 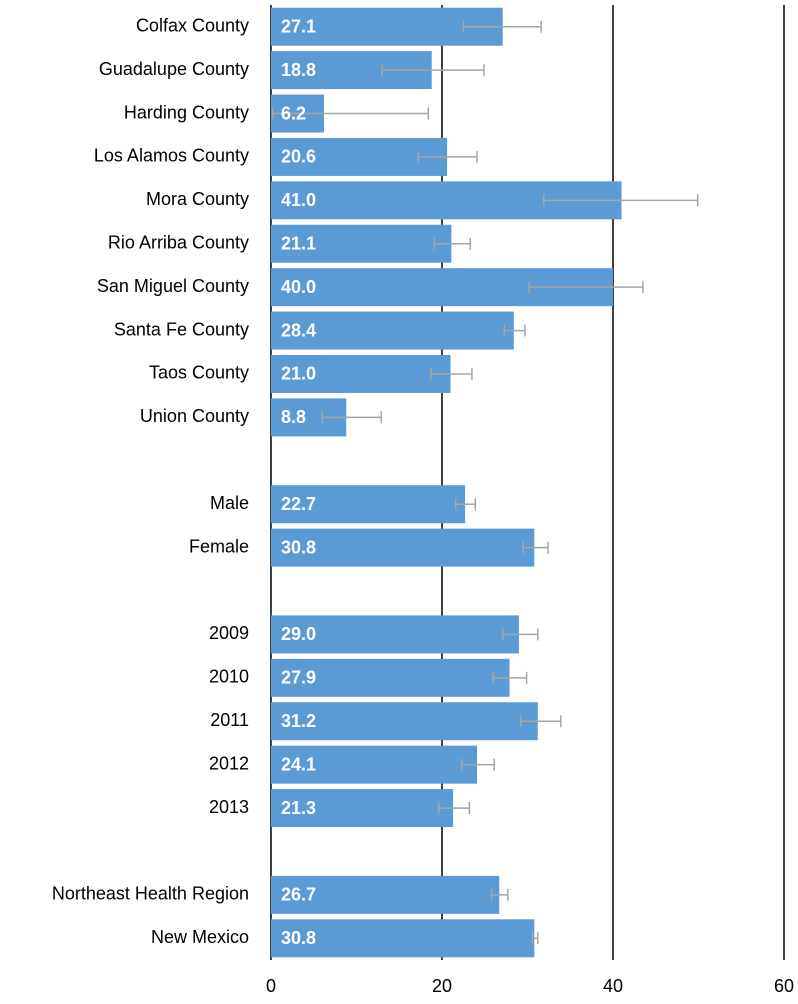 I want to click on value-label: 21.0, so click(x=298, y=374).